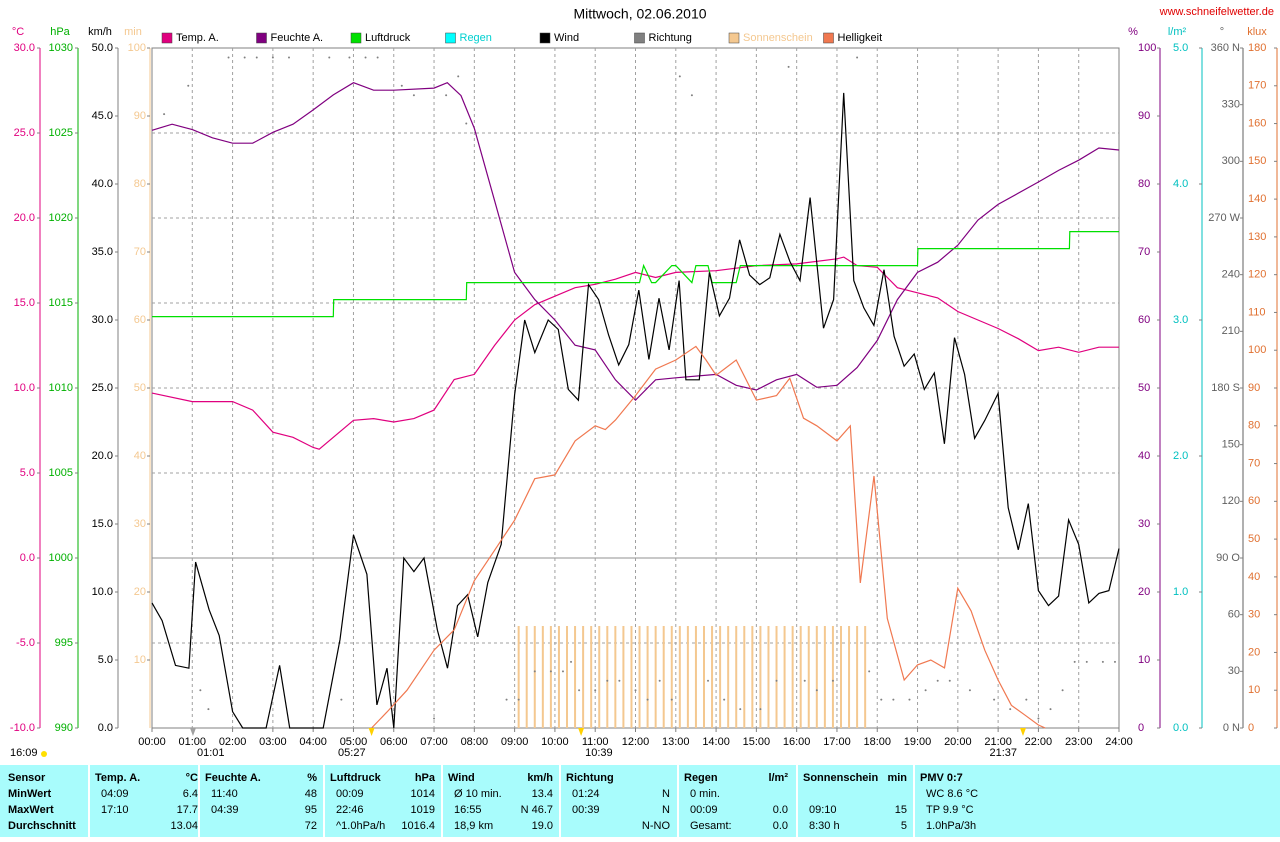 This screenshot has width=1280, height=842. What do you see at coordinates (102, 116) in the screenshot?
I see `y-tick-label: 45.0` at bounding box center [102, 116].